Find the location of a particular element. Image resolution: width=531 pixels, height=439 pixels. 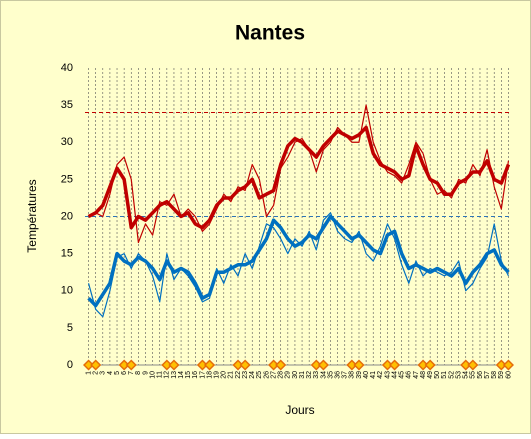

x-tick-label: 32 is located at coordinates (309, 375).